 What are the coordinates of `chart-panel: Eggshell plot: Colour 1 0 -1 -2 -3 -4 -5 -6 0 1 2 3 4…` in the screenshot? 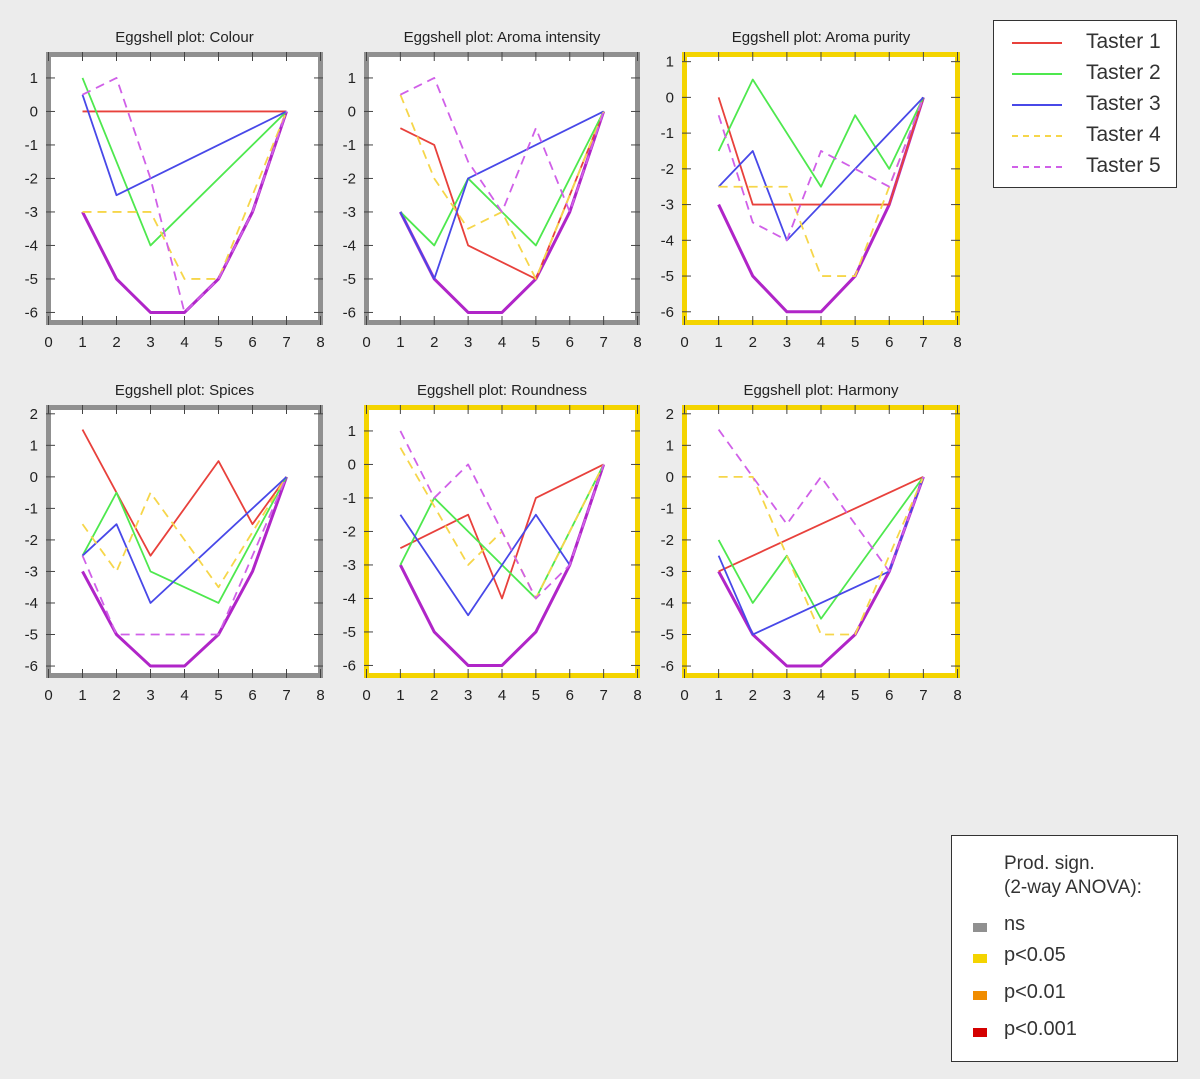 It's located at (175, 190).